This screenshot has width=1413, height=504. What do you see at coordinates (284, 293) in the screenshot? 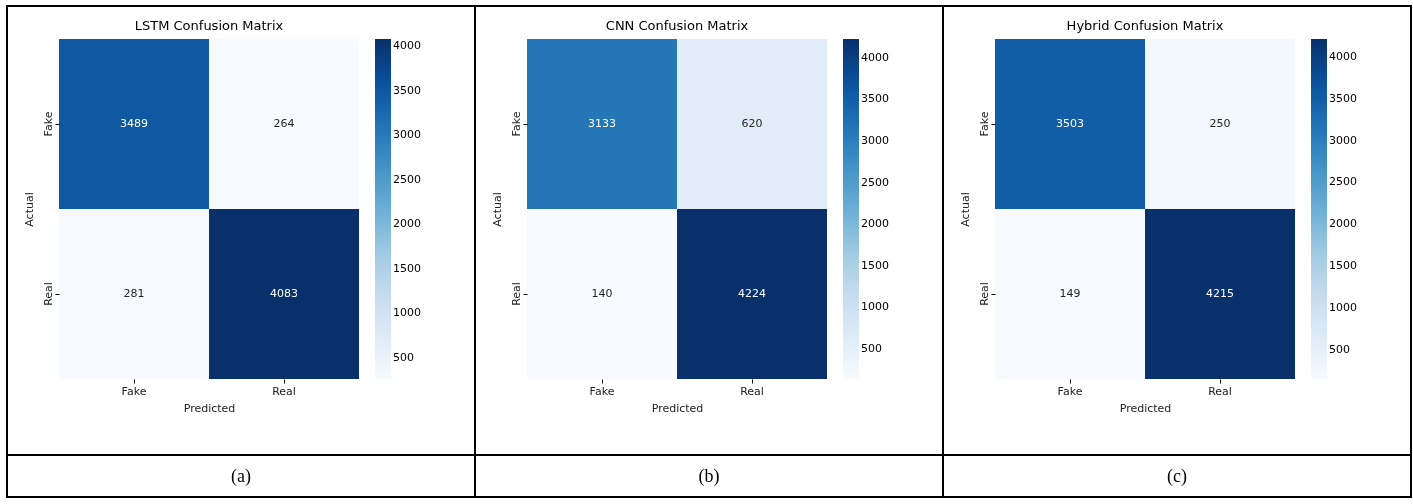
I see `data-label: 4083` at bounding box center [284, 293].